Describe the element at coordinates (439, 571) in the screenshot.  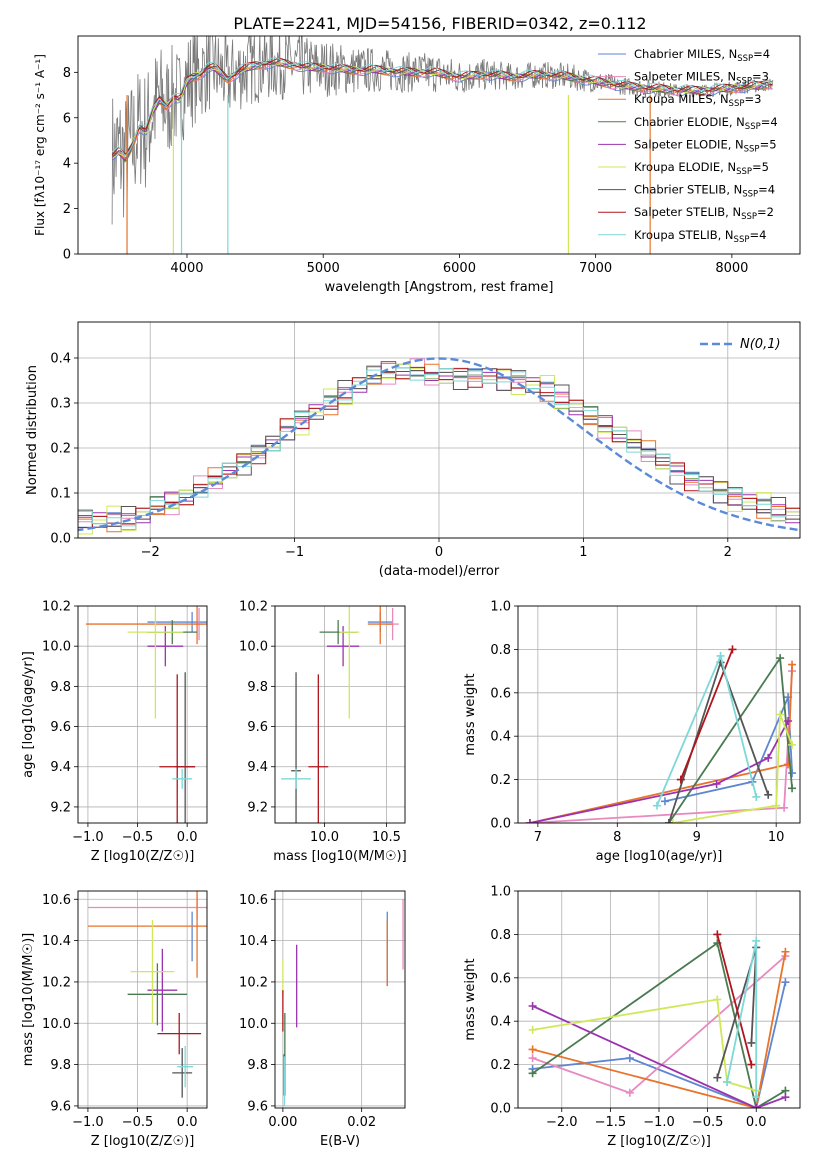
I see `x-axis-label: (data-model)/error` at that location.